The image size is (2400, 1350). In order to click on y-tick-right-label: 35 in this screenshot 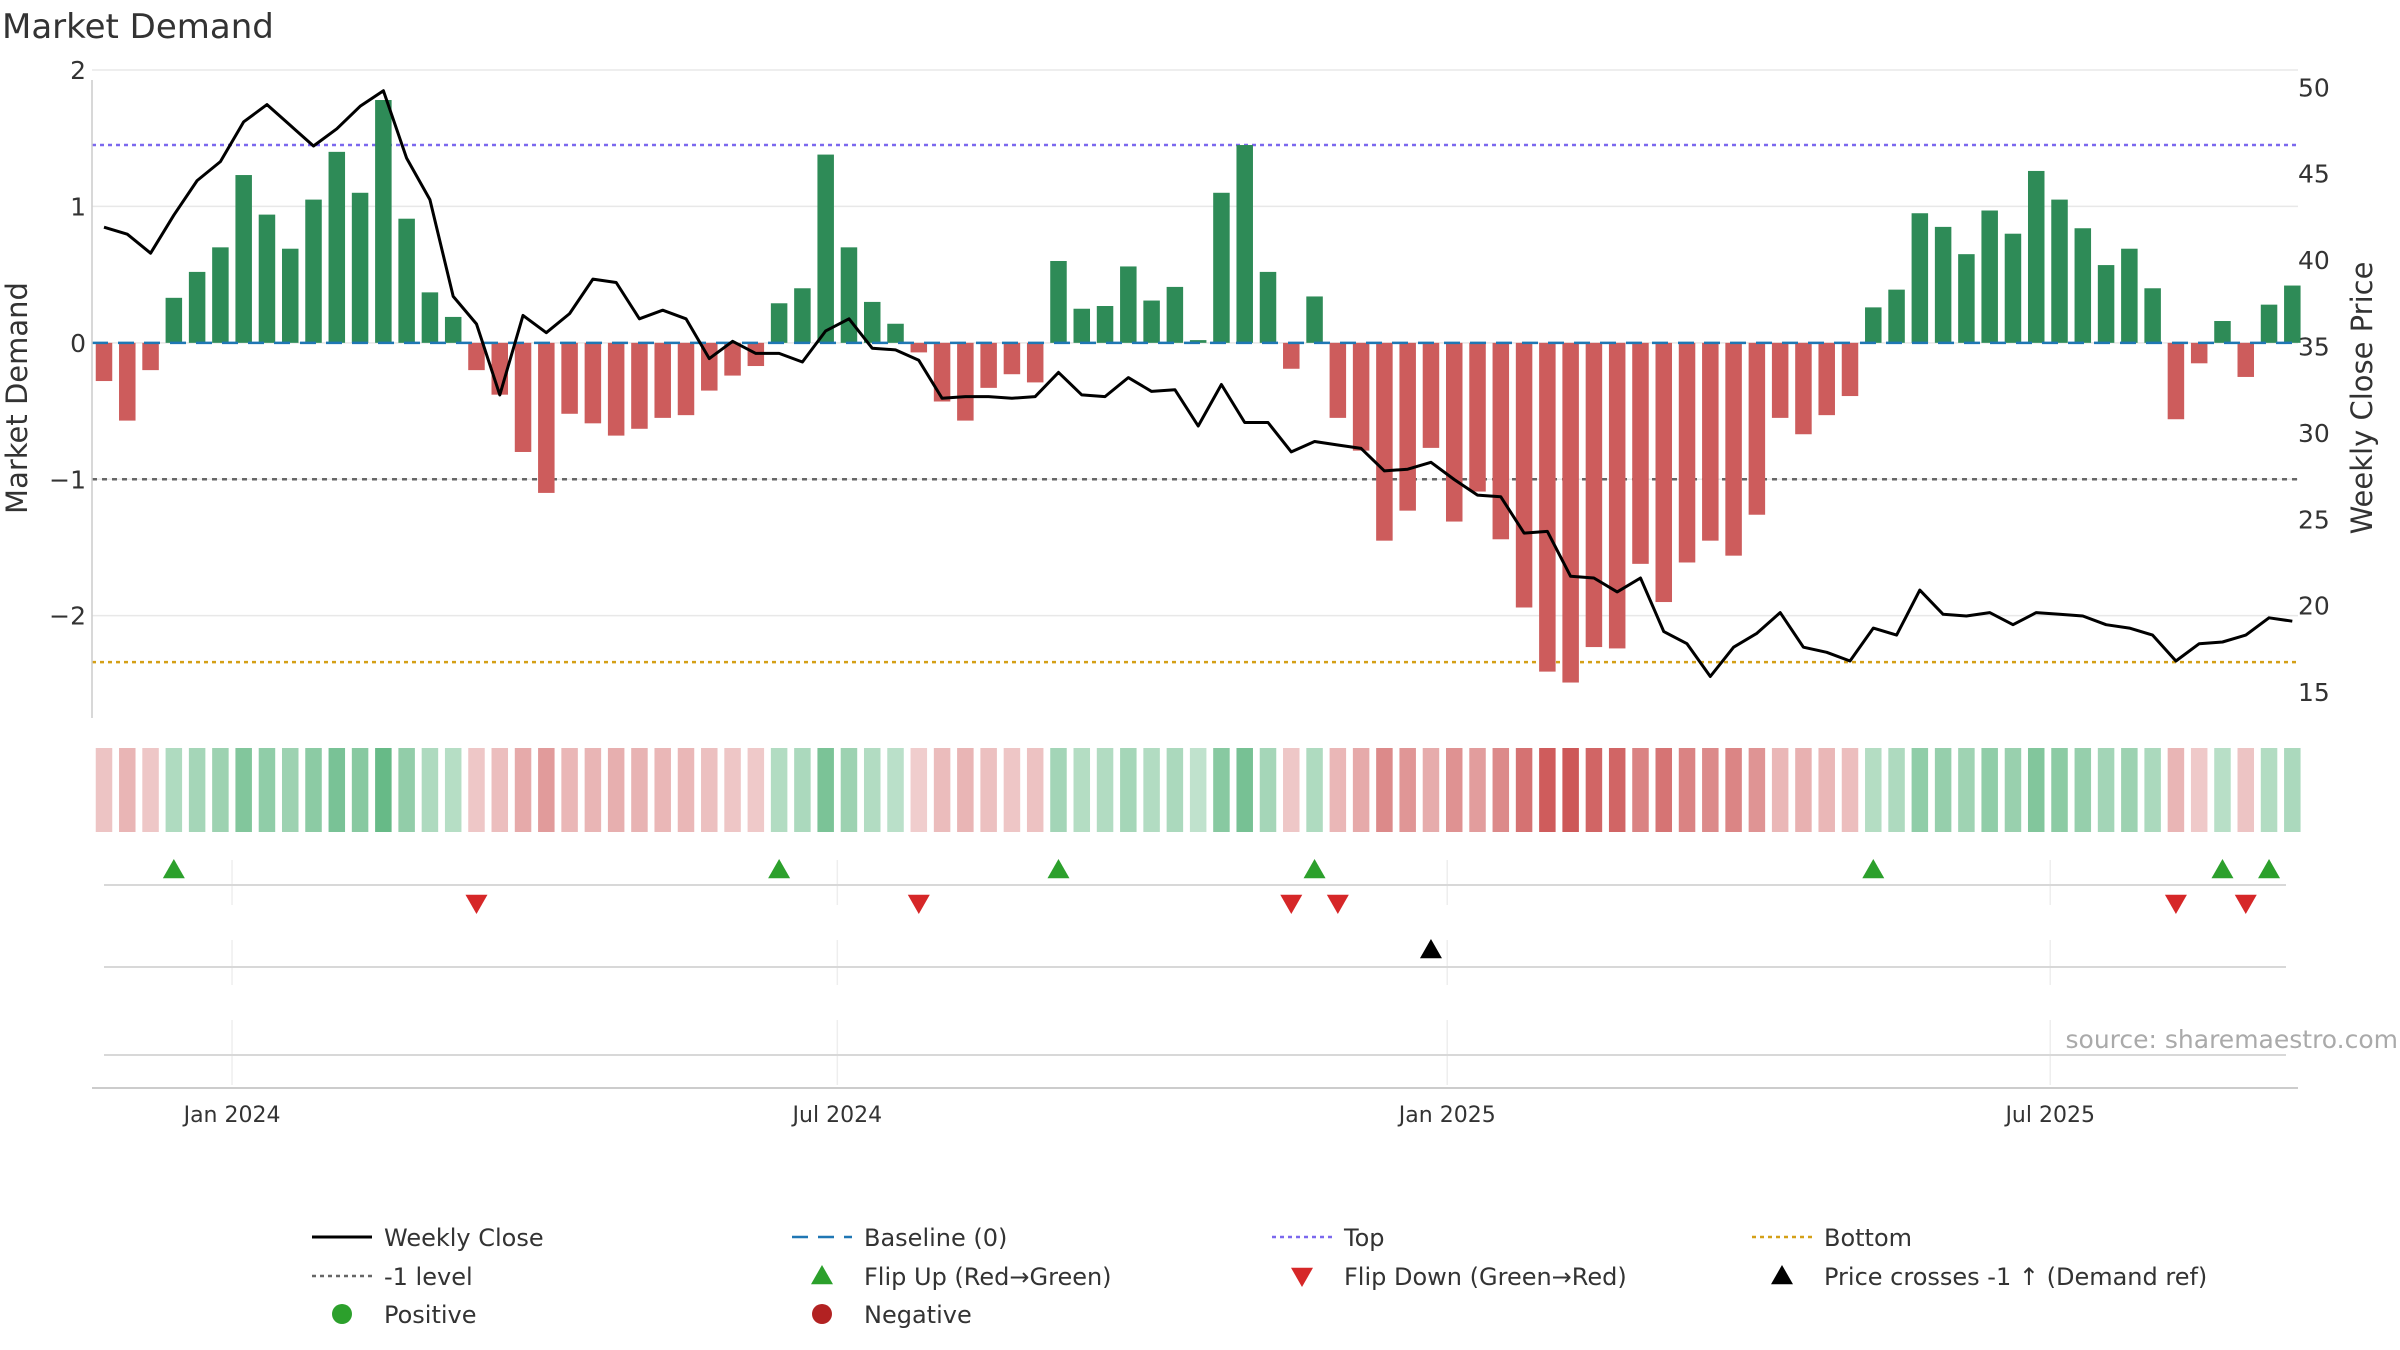, I will do `click(2314, 346)`.